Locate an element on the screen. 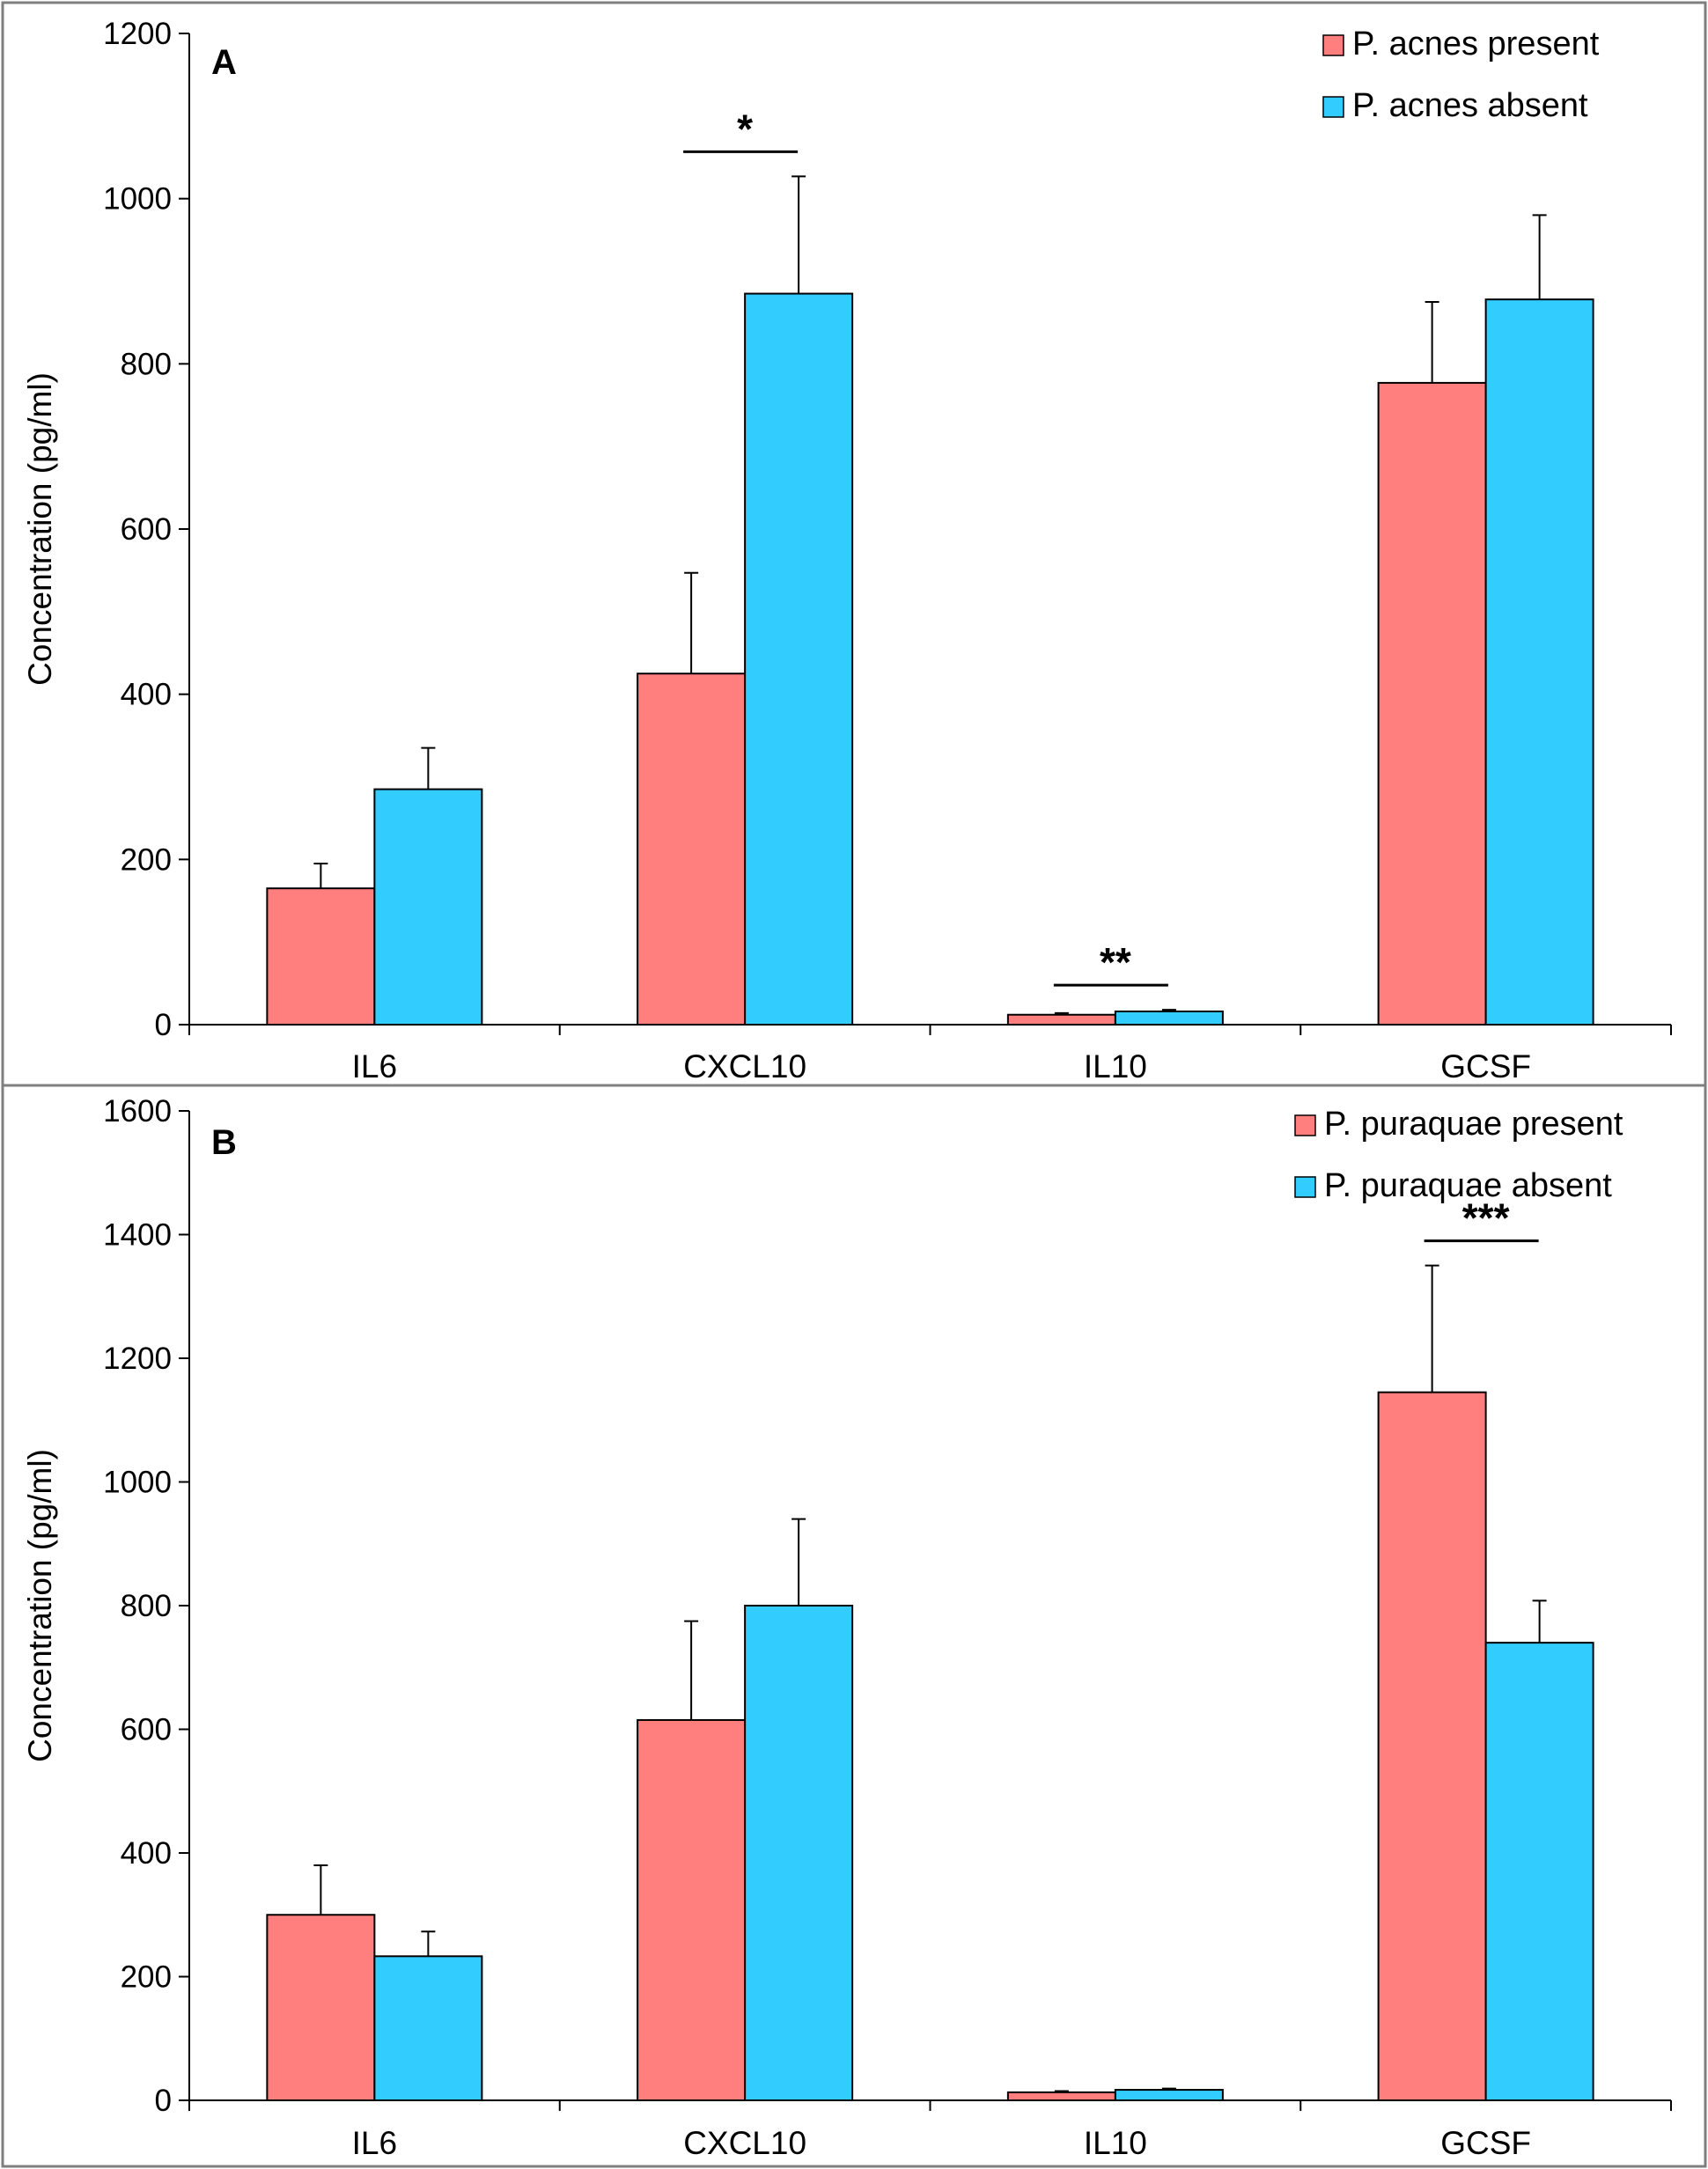 This screenshot has width=1708, height=2169. significance-label: *** is located at coordinates (1486, 1218).